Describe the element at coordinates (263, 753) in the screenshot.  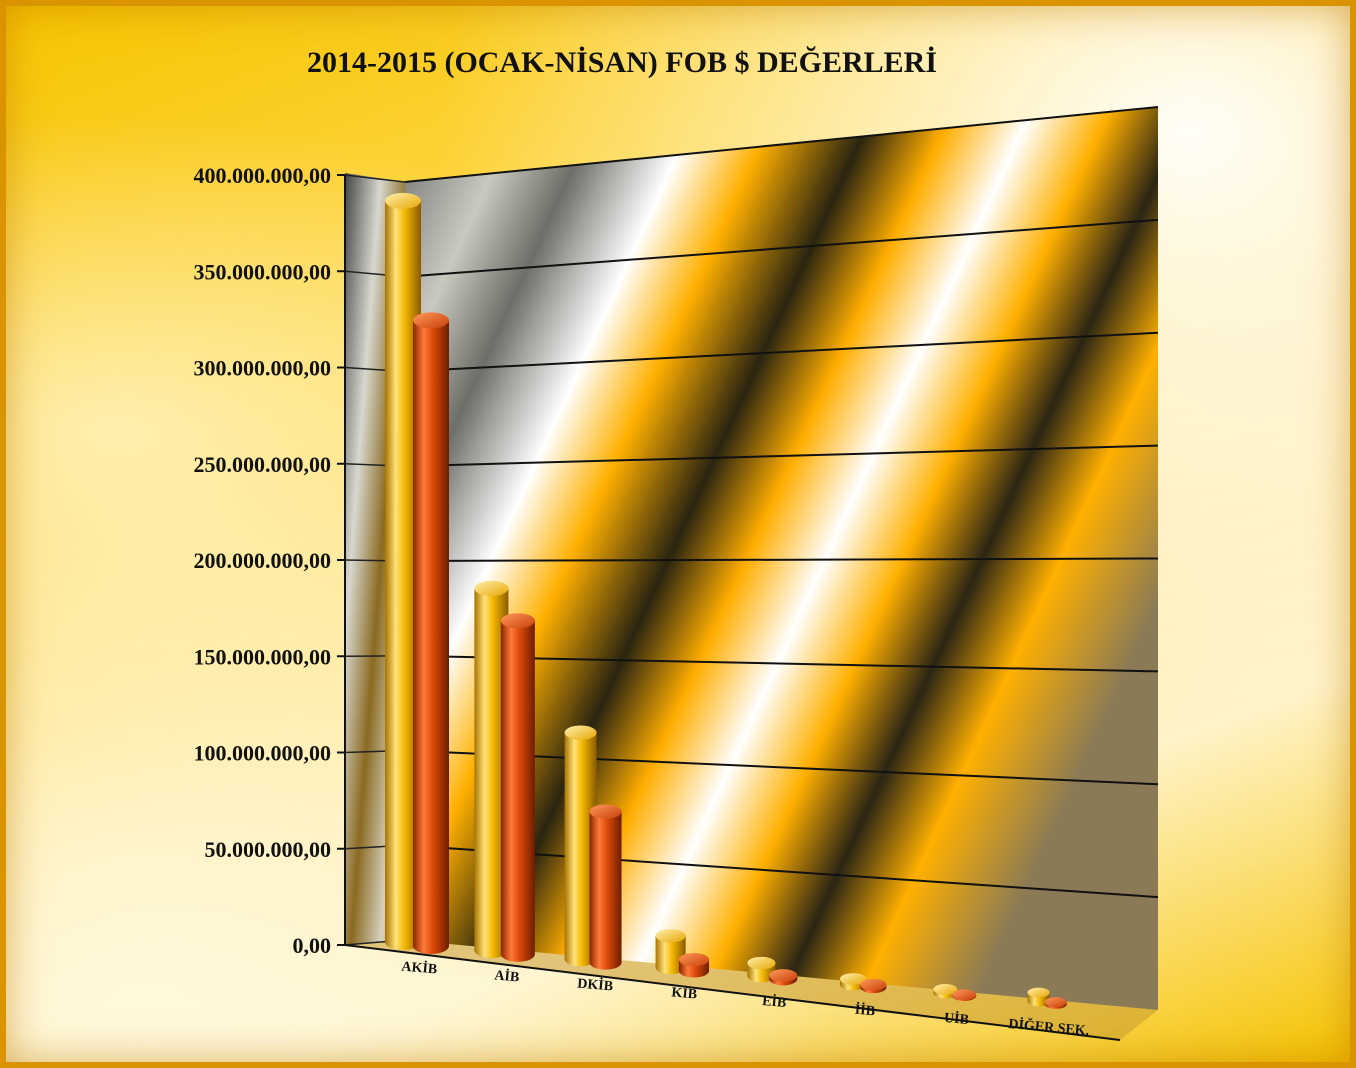
I see `y-tick-label: 100.000.000,00` at that location.